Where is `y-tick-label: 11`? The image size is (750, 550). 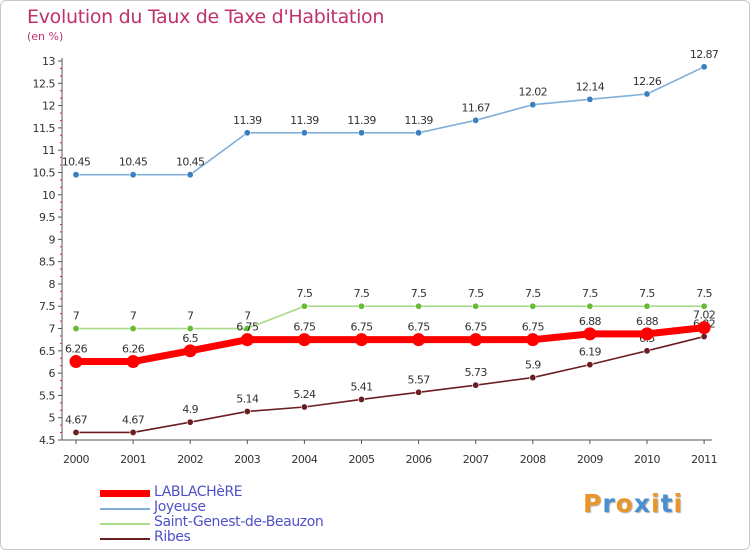
y-tick-label: 11 is located at coordinates (48, 150).